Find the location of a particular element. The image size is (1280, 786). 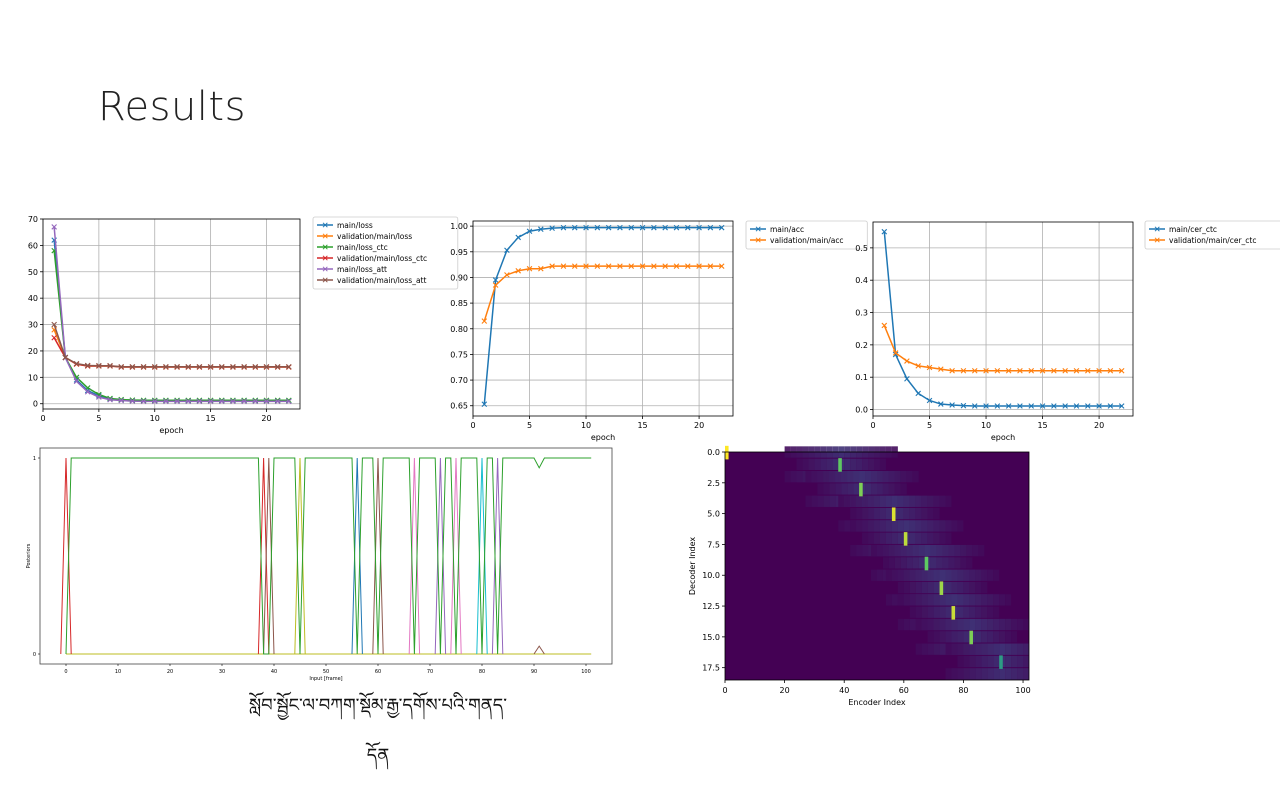

y-tick-label: 0.95 is located at coordinates (459, 252).